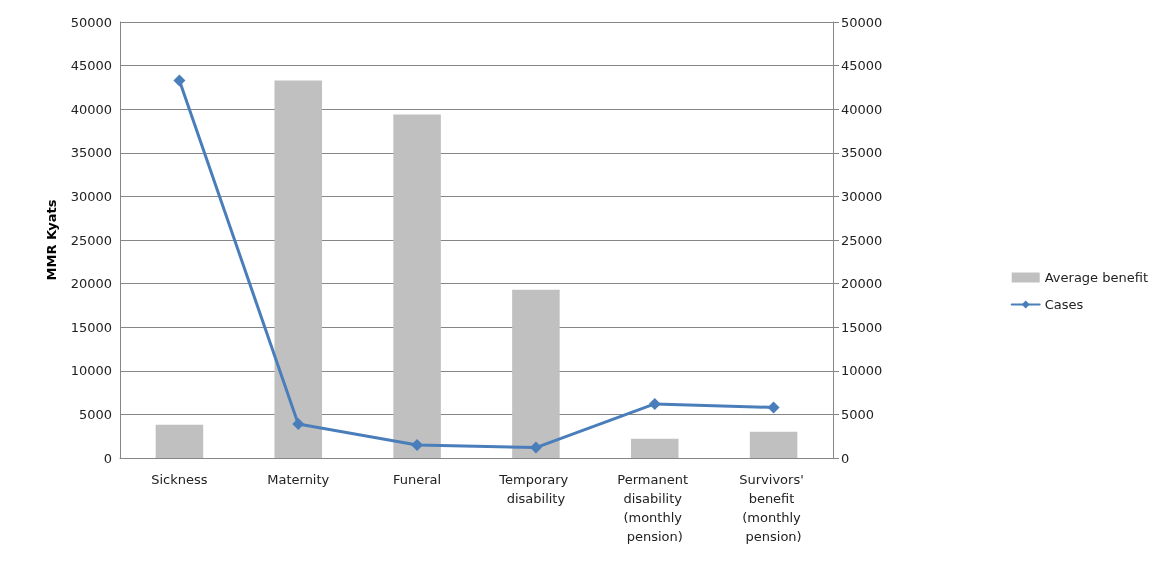 The height and width of the screenshot is (582, 1163). Describe the element at coordinates (95, 414) in the screenshot. I see `y-tick-label: 5000` at that location.